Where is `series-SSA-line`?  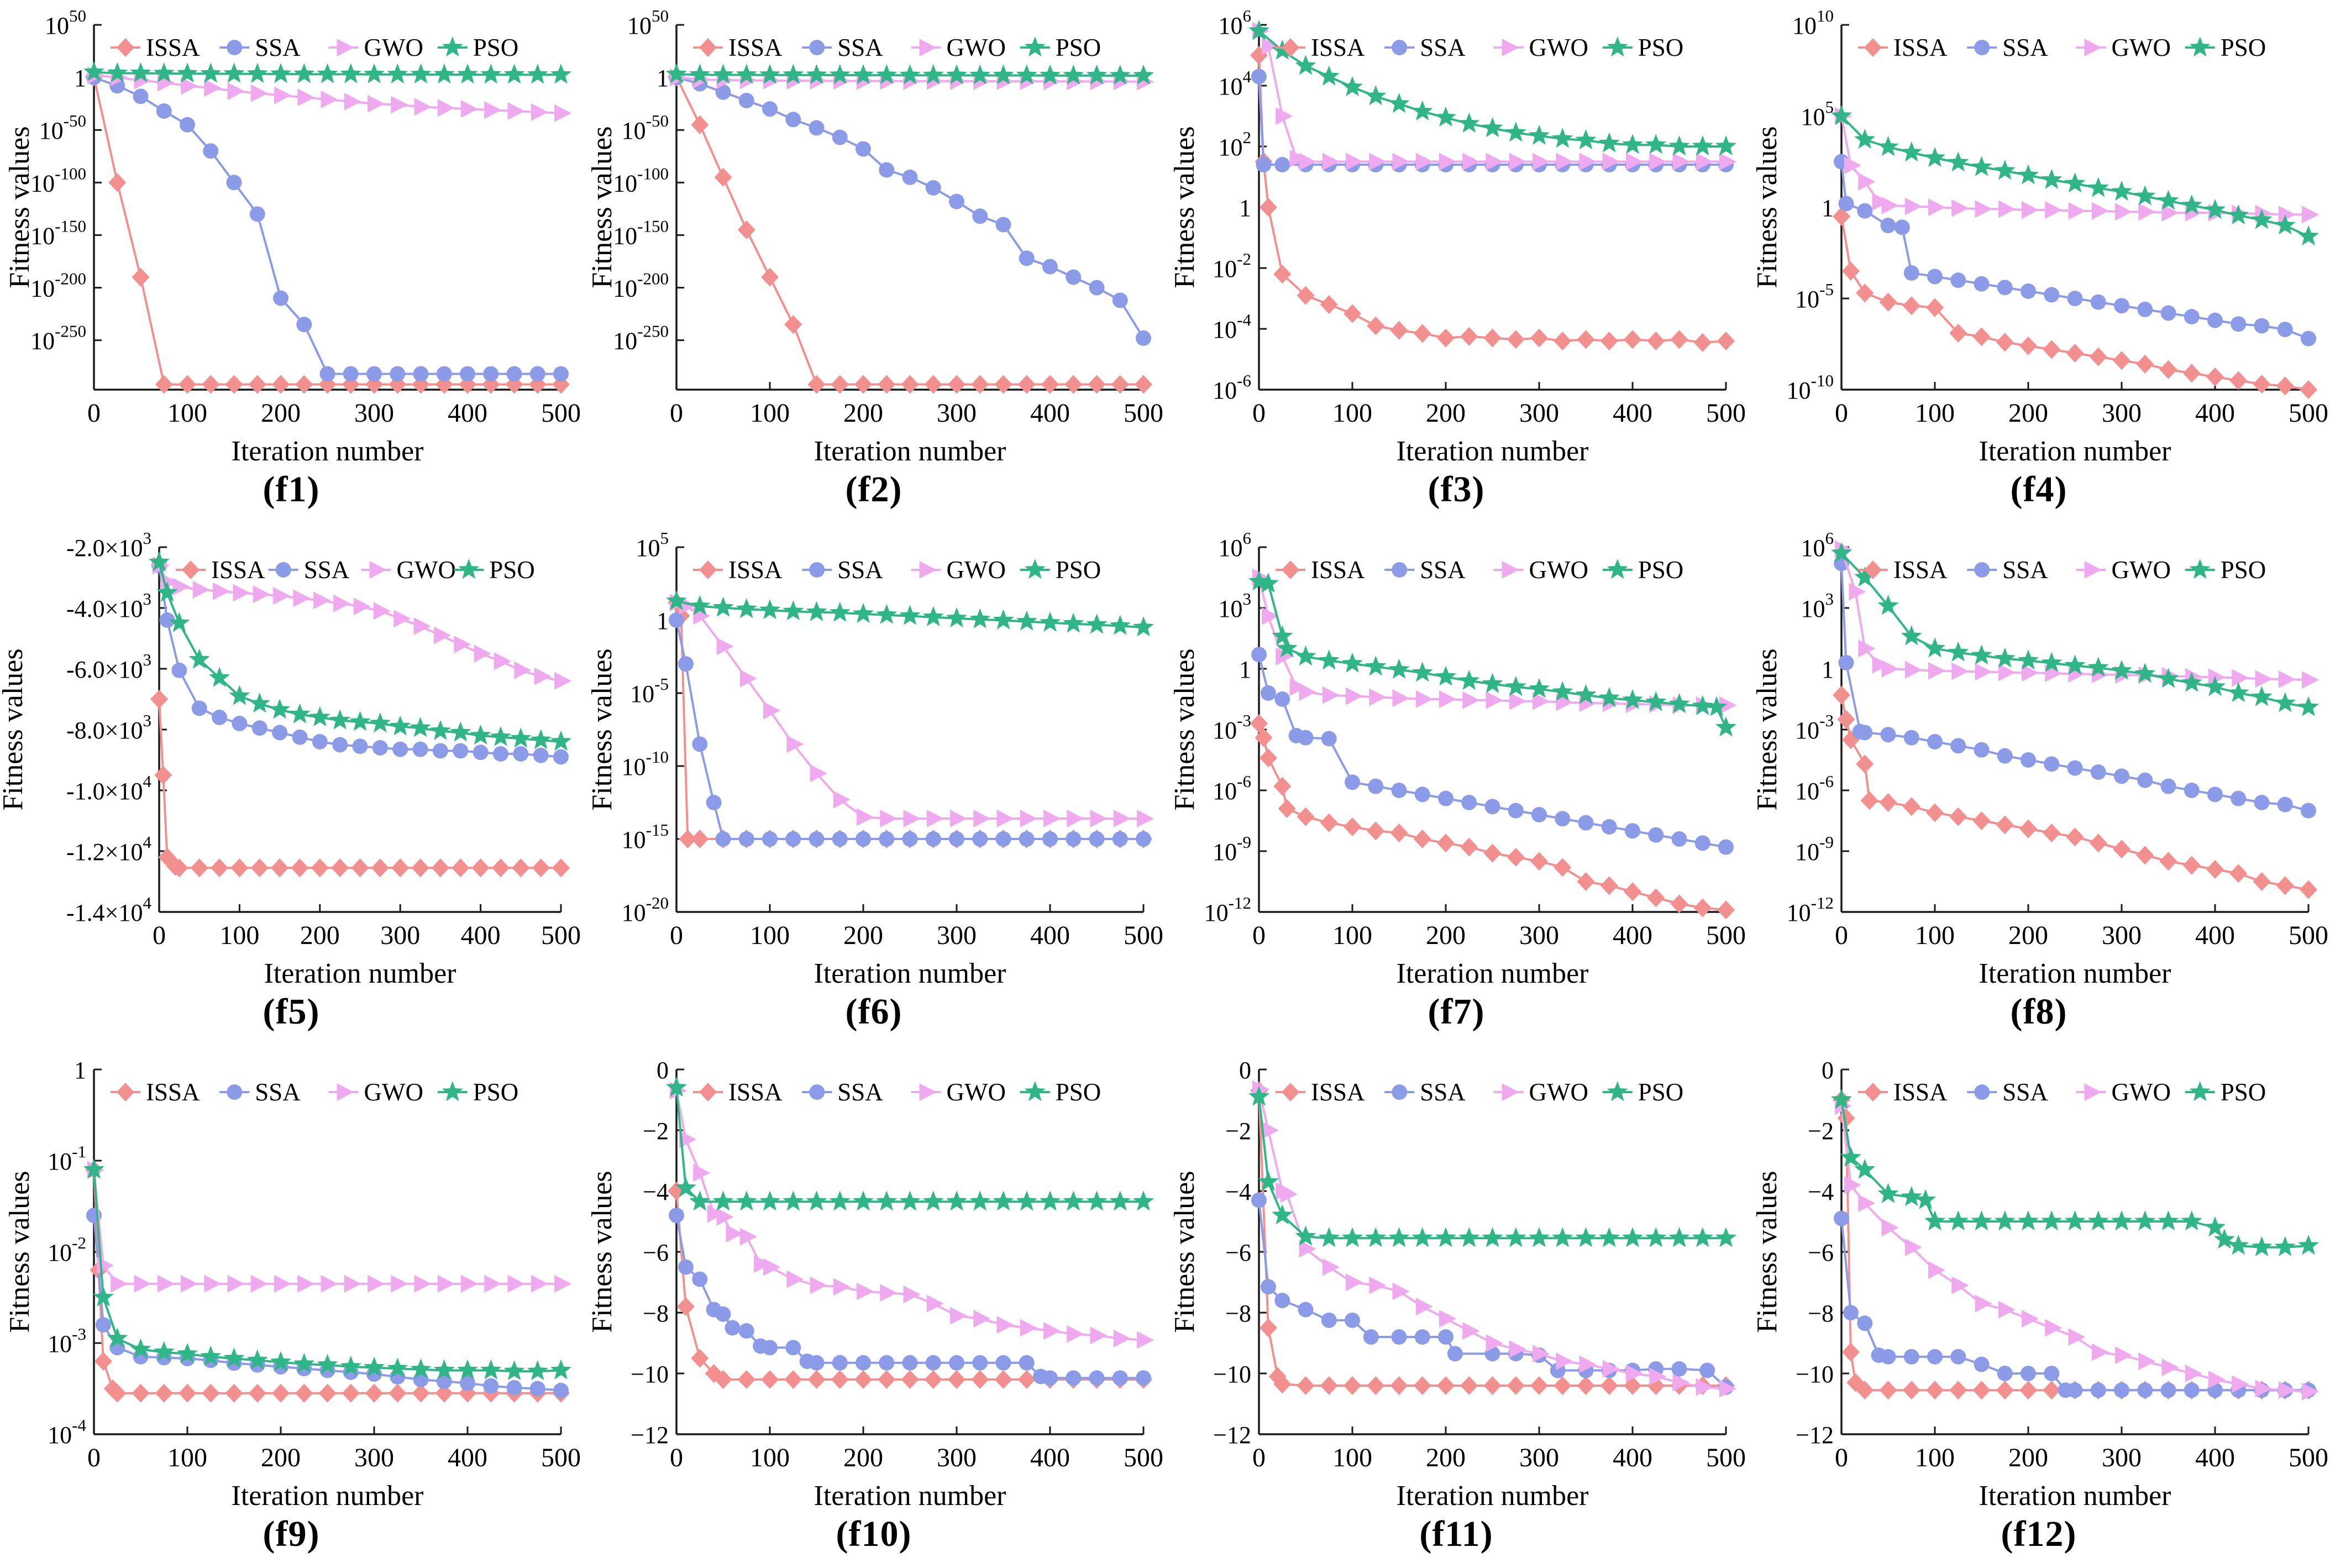 series-SSA-line is located at coordinates (327, 1303).